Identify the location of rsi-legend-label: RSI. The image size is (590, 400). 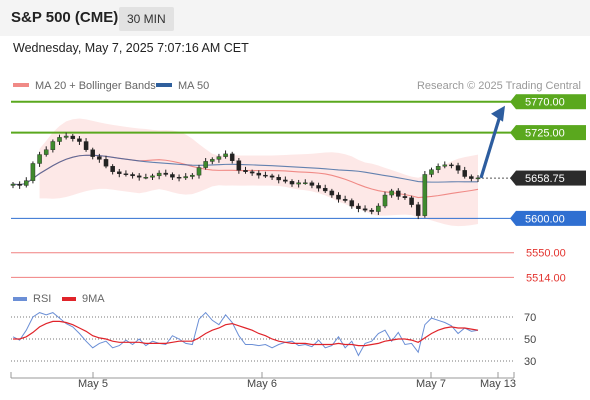
(42, 299).